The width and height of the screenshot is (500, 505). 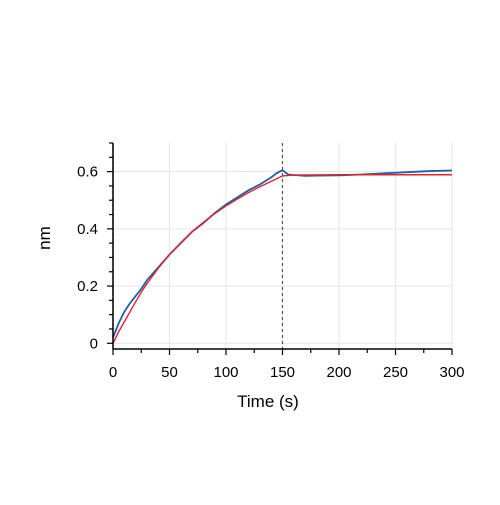 What do you see at coordinates (94, 343) in the screenshot?
I see `y-tick-label: 0` at bounding box center [94, 343].